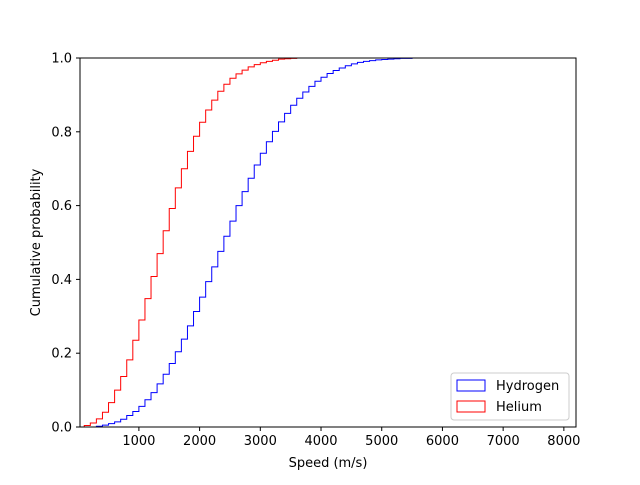 This screenshot has width=640, height=485. What do you see at coordinates (61, 280) in the screenshot?
I see `y-tick-label: 0.4` at bounding box center [61, 280].